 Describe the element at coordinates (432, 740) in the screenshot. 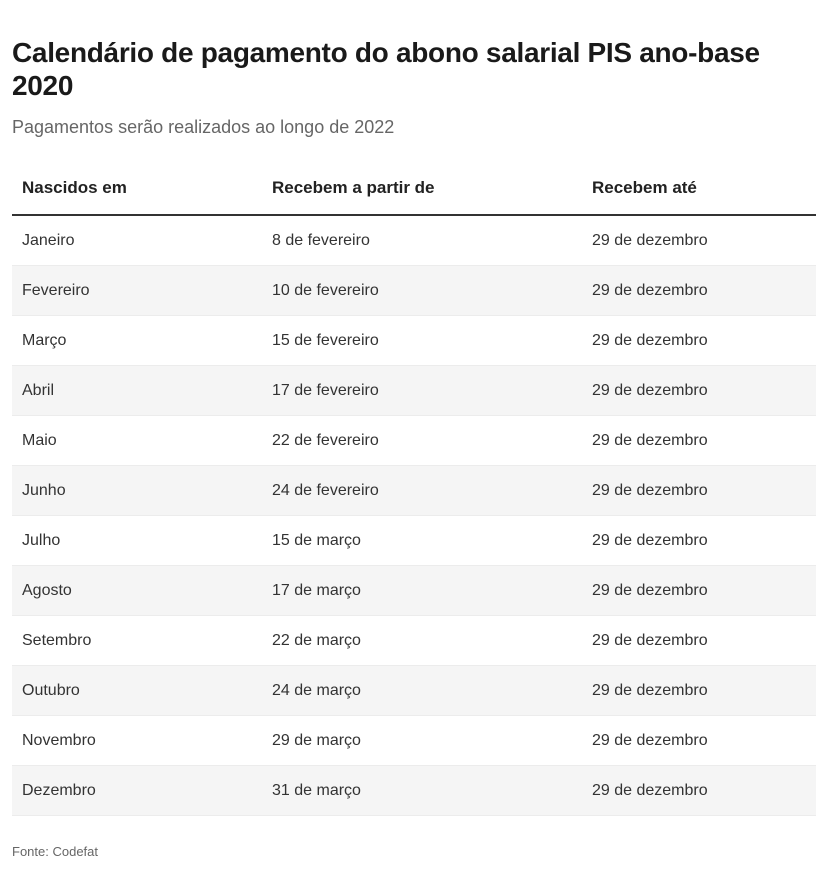

I see `cell-start-date: 29 de março` at that location.